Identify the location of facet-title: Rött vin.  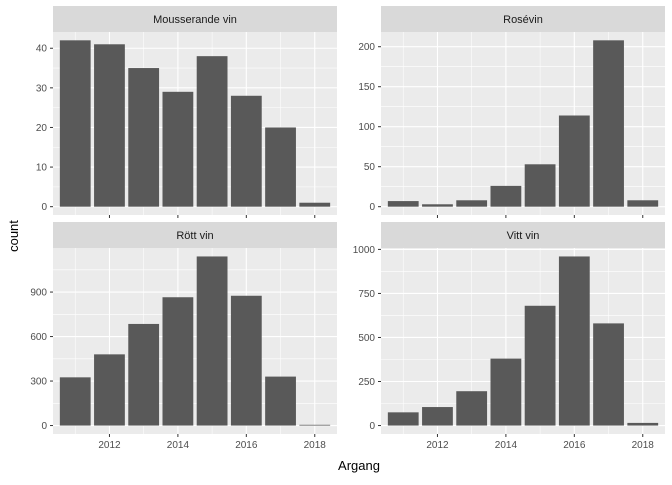
(194, 236).